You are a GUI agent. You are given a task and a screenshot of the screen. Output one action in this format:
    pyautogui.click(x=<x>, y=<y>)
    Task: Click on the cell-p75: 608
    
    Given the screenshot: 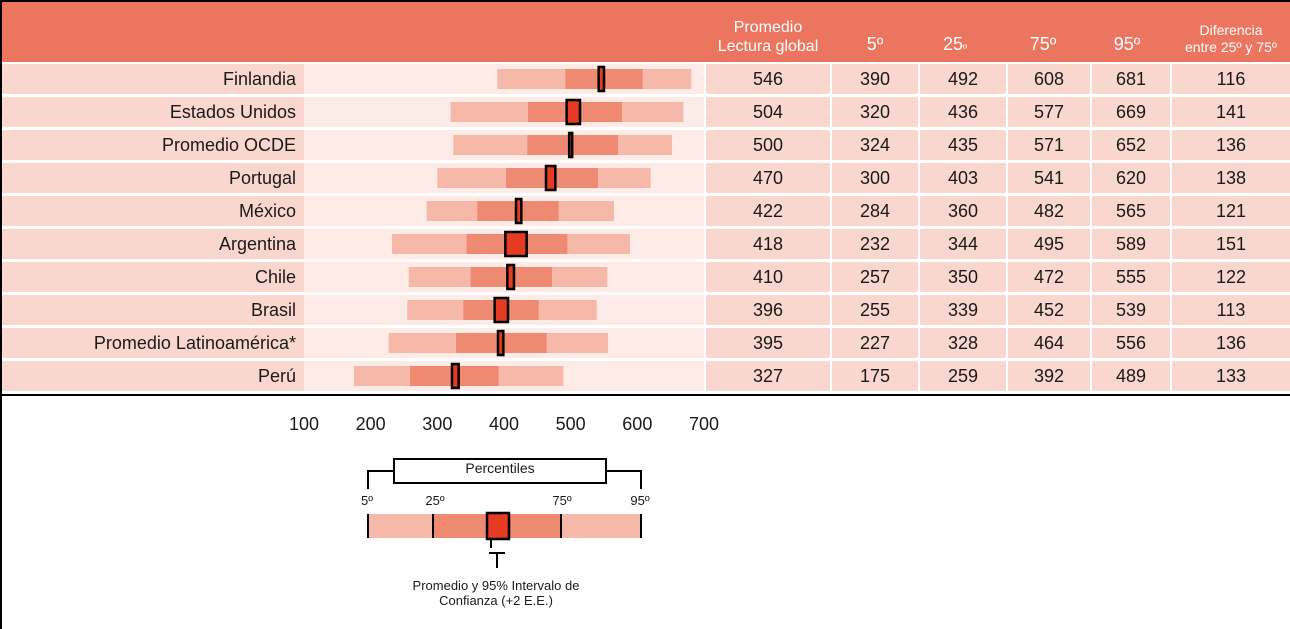 What is the action you would take?
    pyautogui.click(x=1049, y=79)
    